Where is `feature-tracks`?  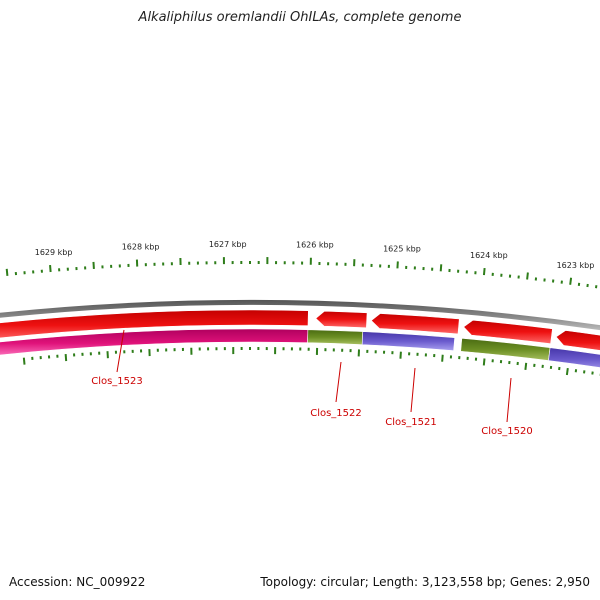 feature-tracks is located at coordinates (300, 334).